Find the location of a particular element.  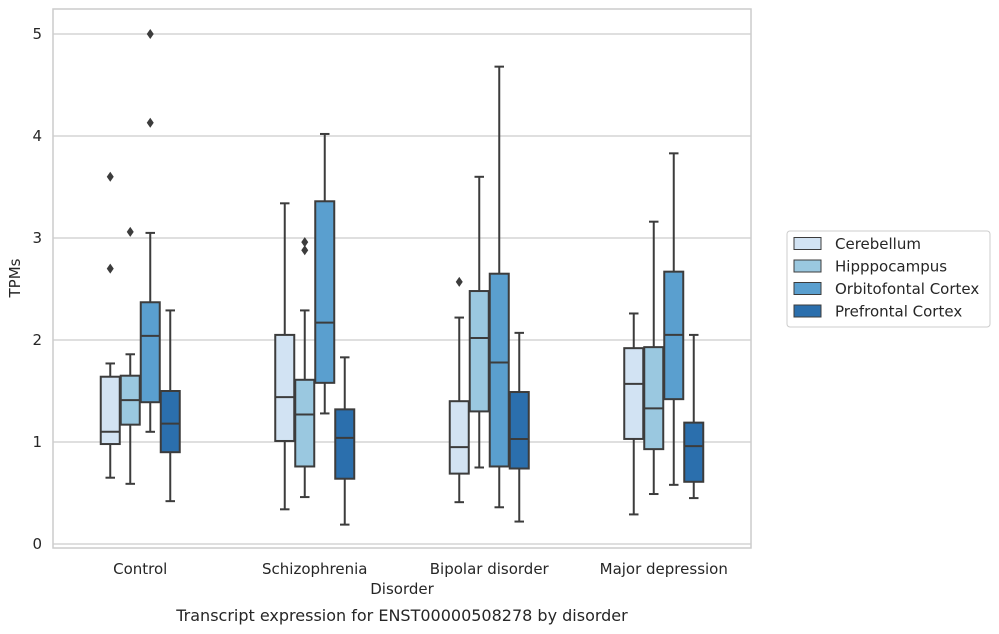

legend-frame is located at coordinates (888, 279).